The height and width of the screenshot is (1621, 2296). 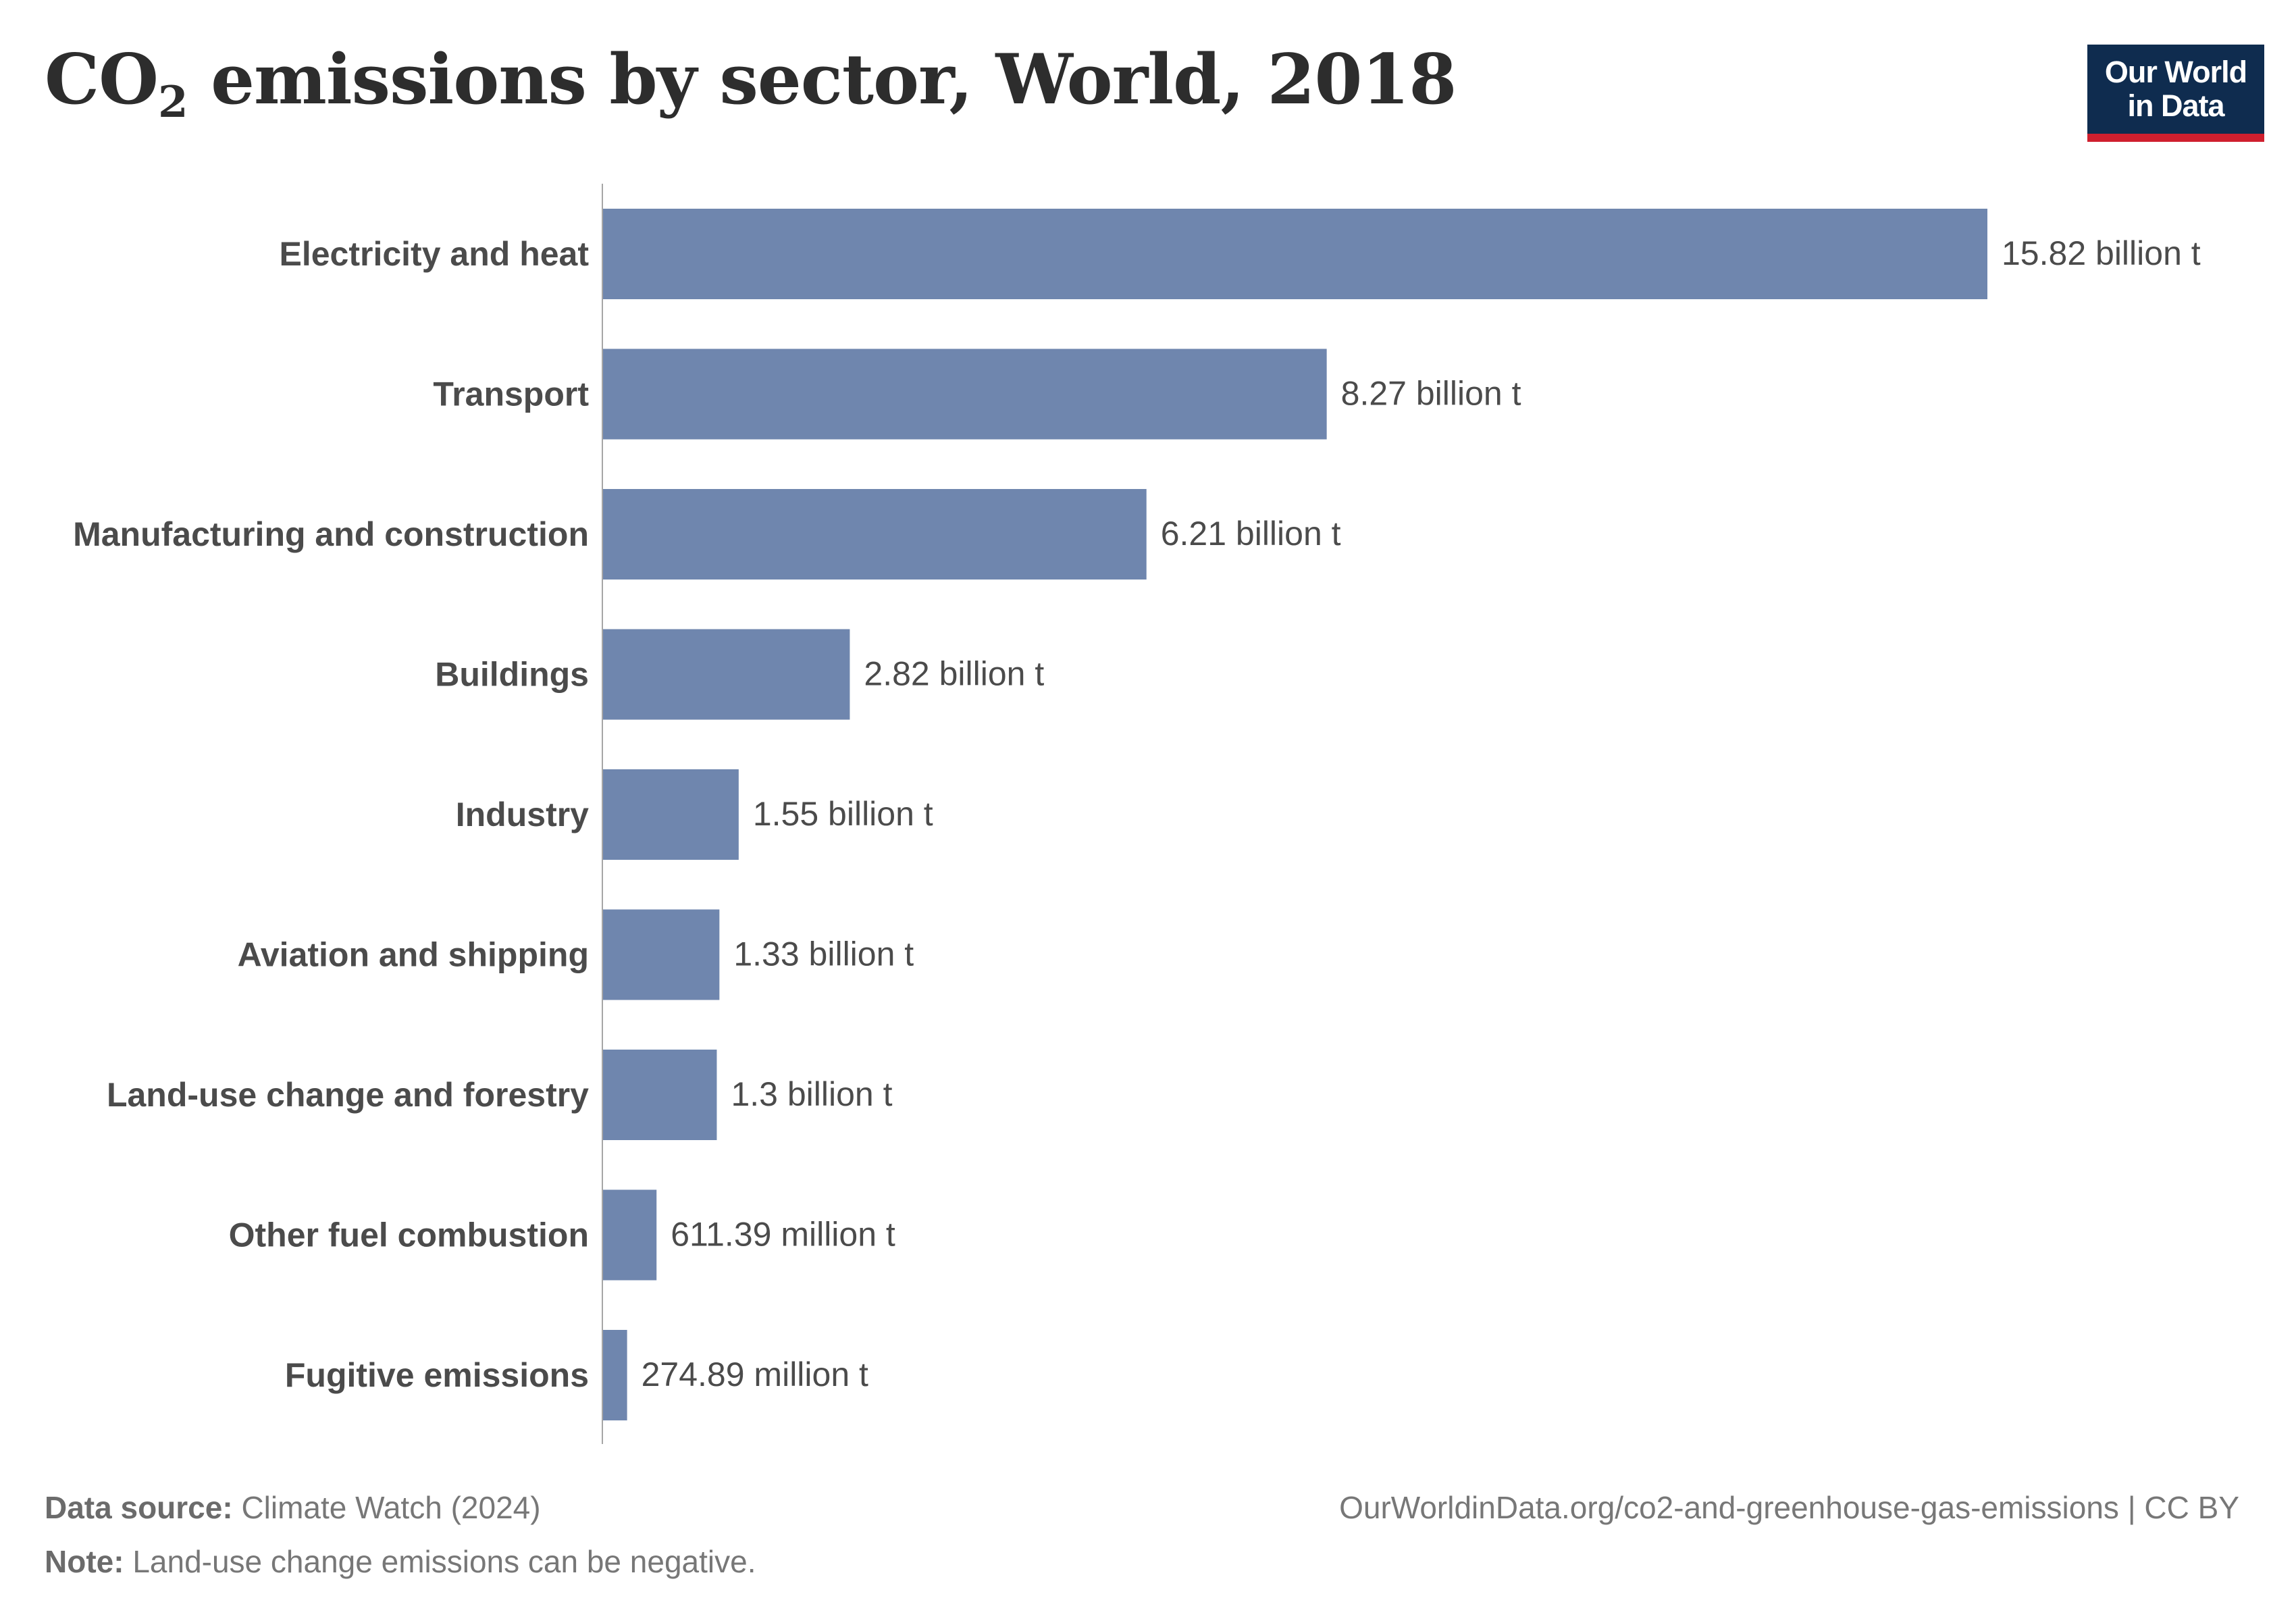 I want to click on chart-title: CO2 emissions by sector, World, 2018, so click(x=751, y=82).